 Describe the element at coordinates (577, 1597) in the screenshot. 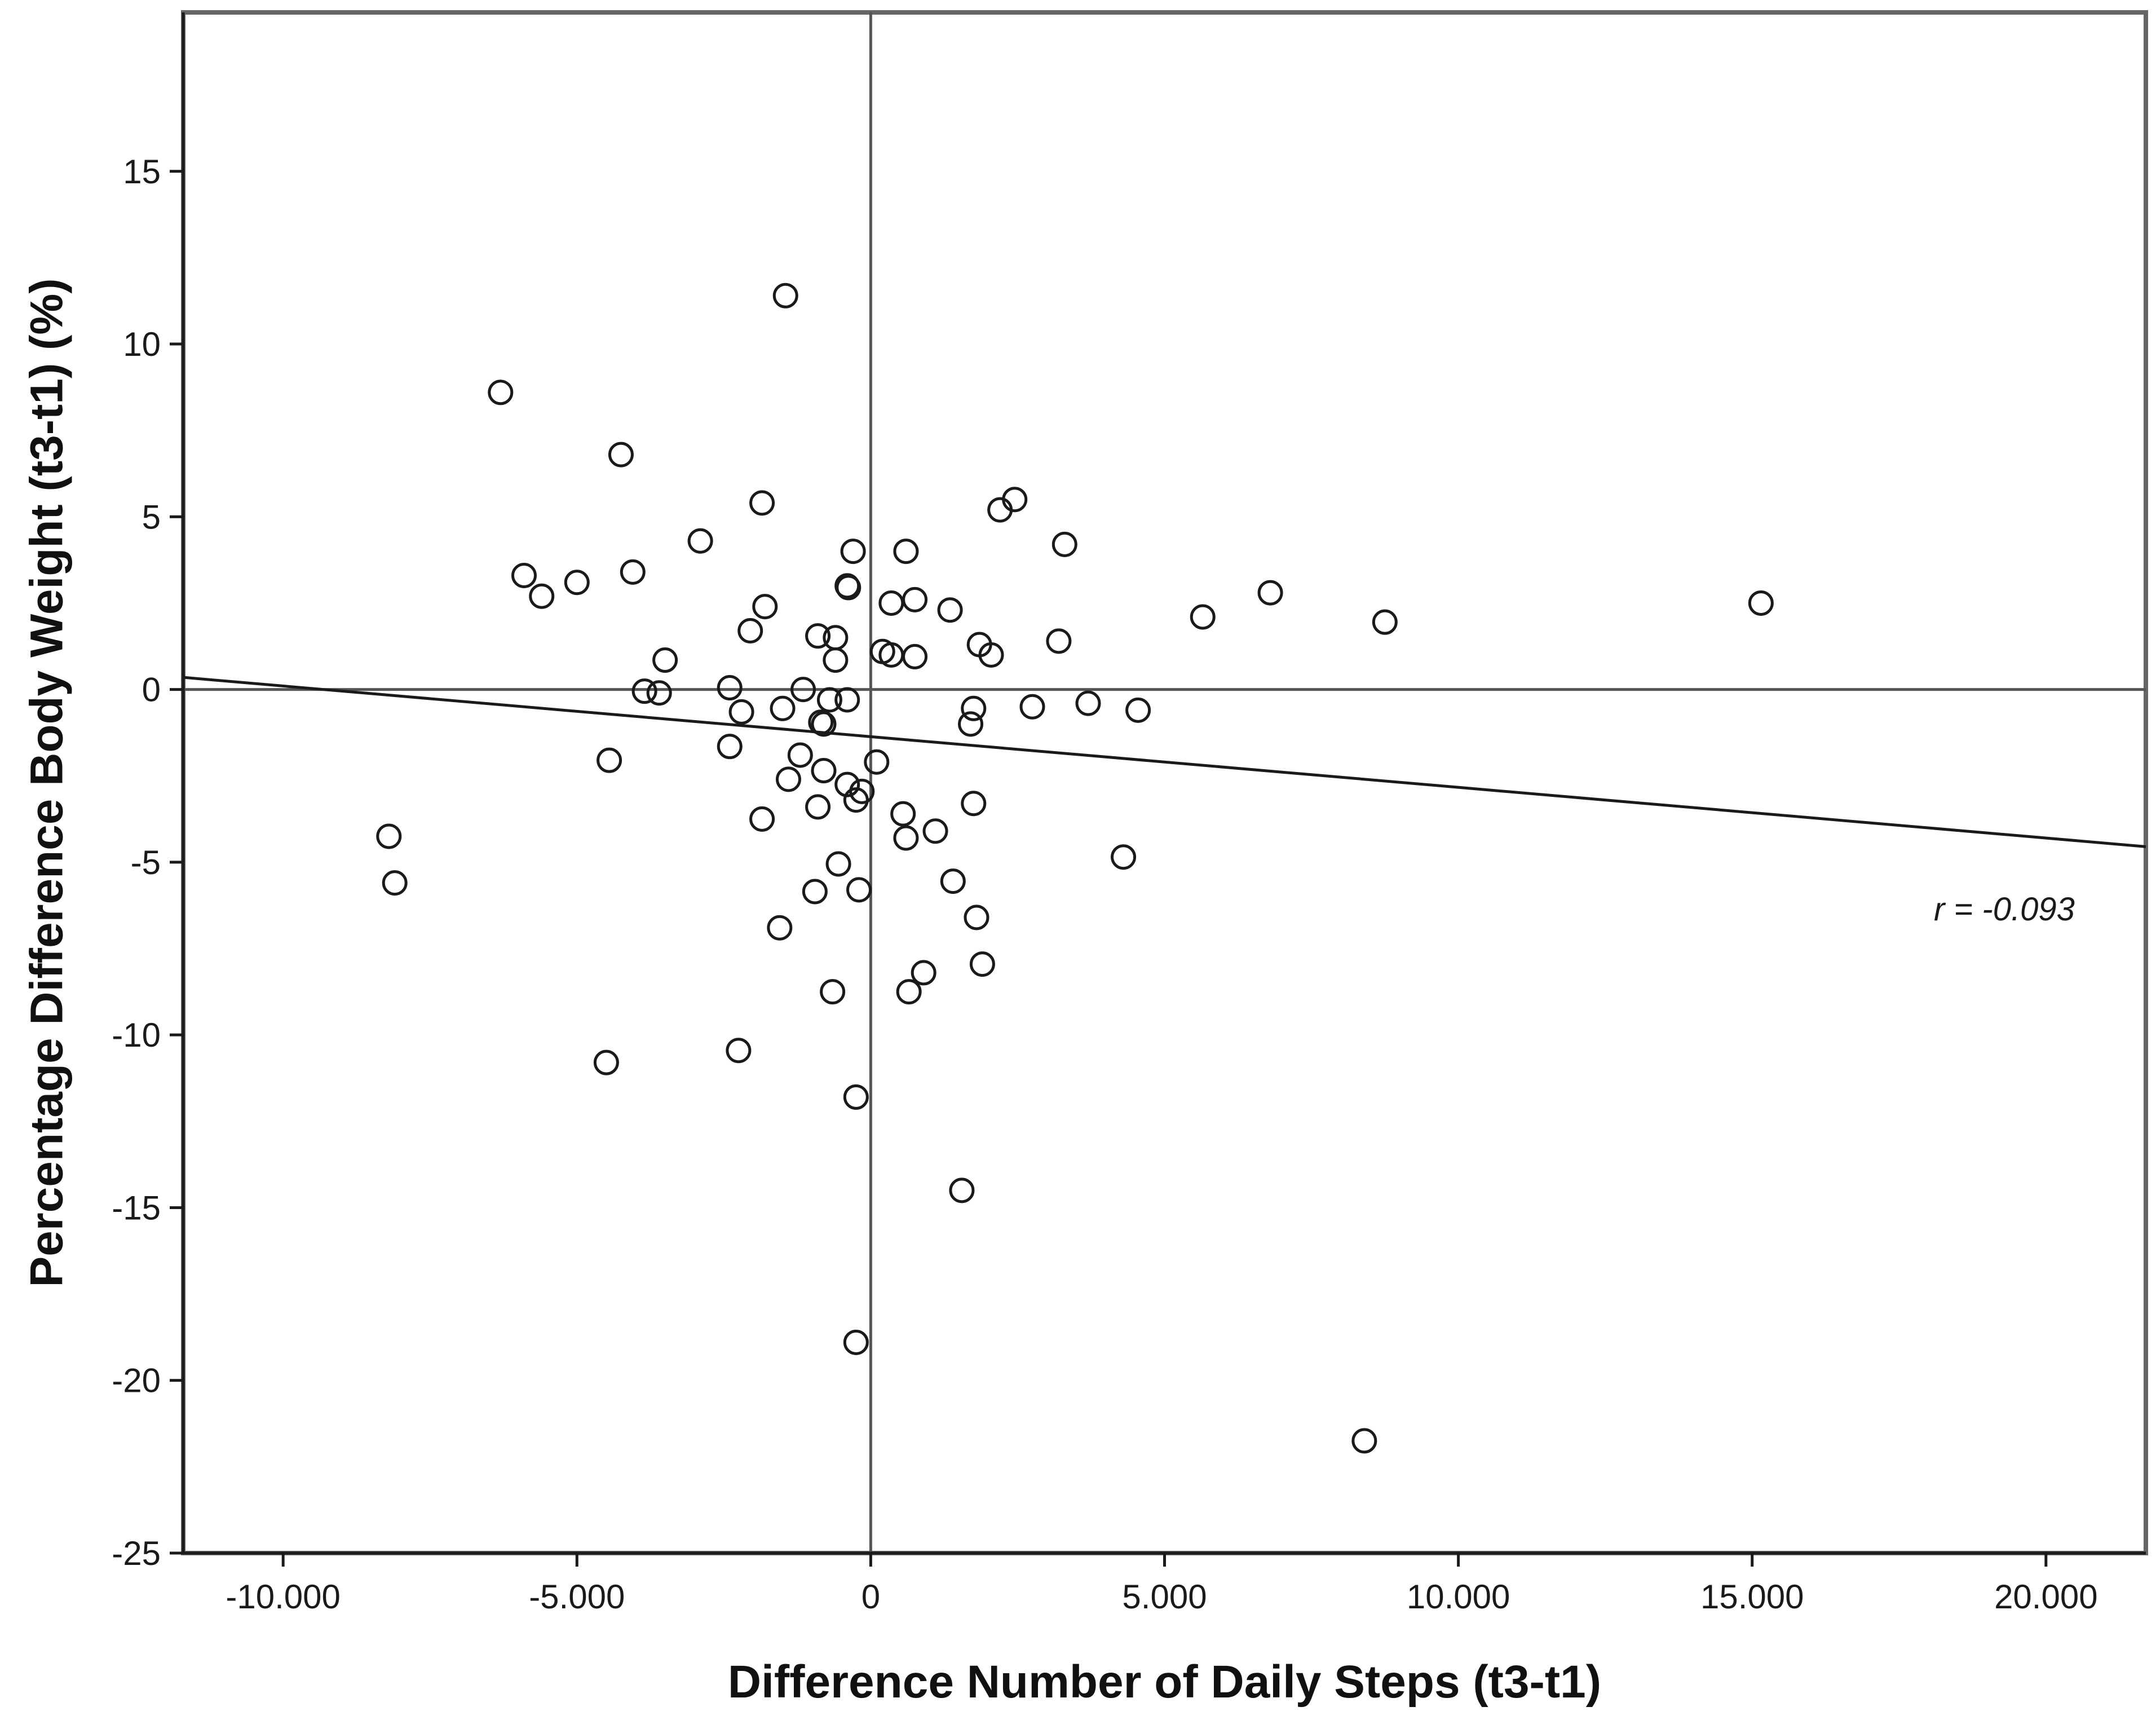

I see `x-tick-label: -5.000` at that location.